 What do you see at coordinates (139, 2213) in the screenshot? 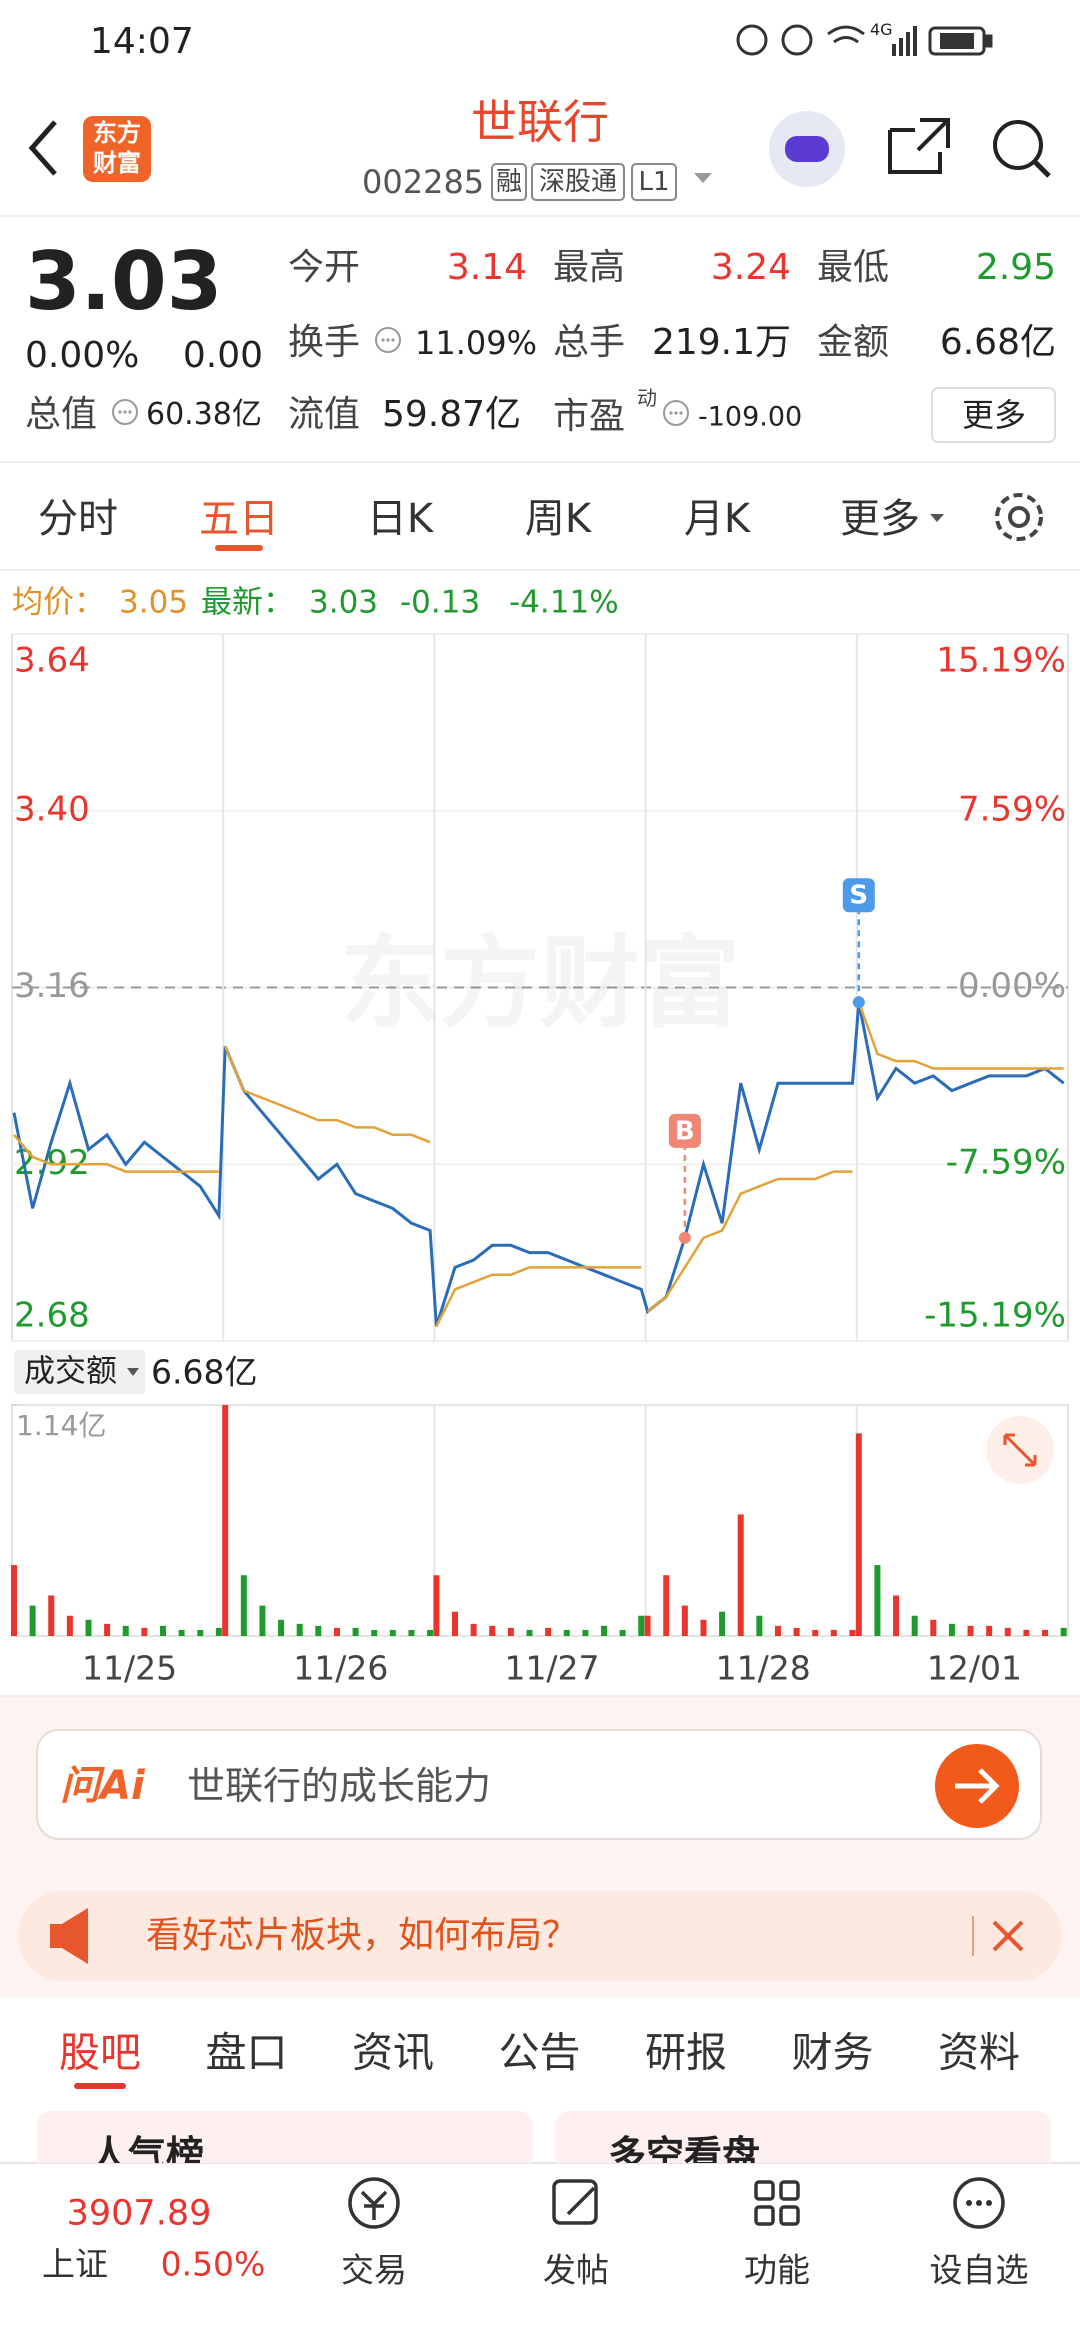
I see `index-value: 3907.89` at bounding box center [139, 2213].